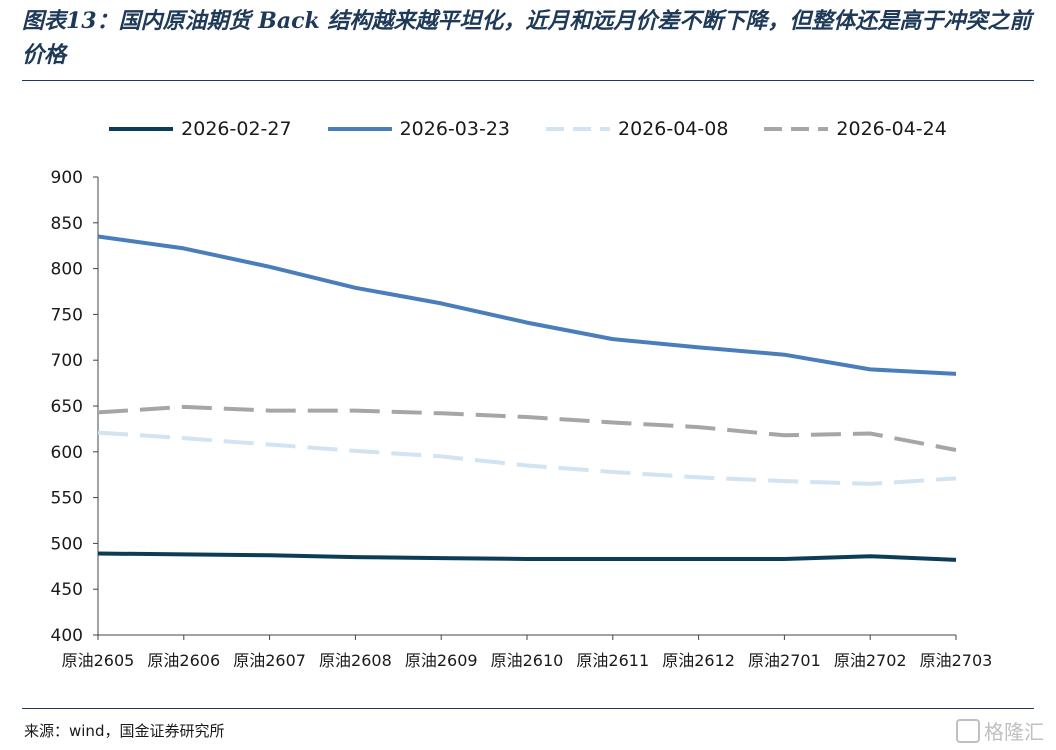  I want to click on x-tick-label: 原油2611, so click(612, 660).